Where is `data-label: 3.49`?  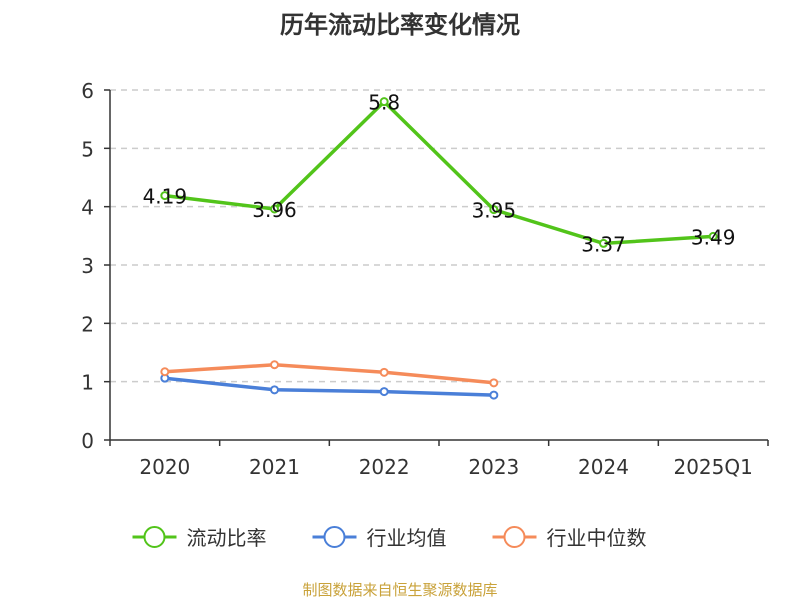 data-label: 3.49 is located at coordinates (713, 237).